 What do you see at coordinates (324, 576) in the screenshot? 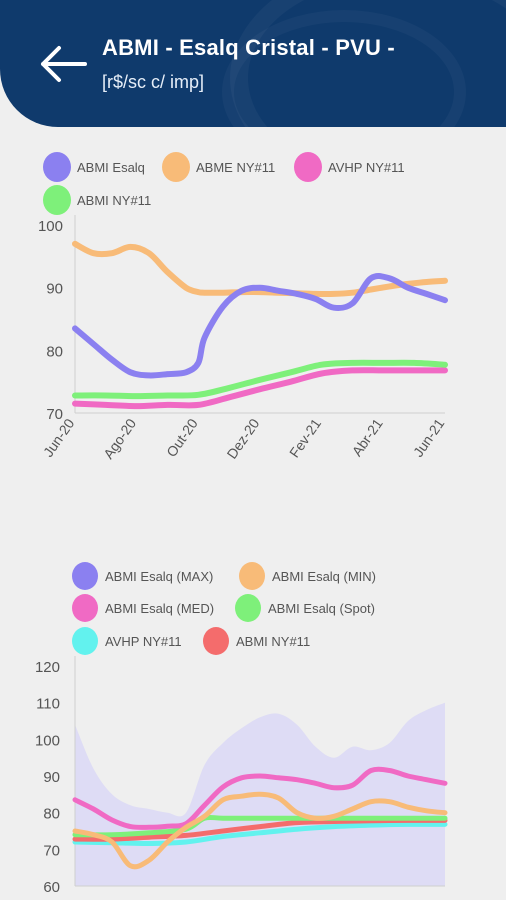
I see `legend-label: ABMI Esalq (MIN)` at bounding box center [324, 576].